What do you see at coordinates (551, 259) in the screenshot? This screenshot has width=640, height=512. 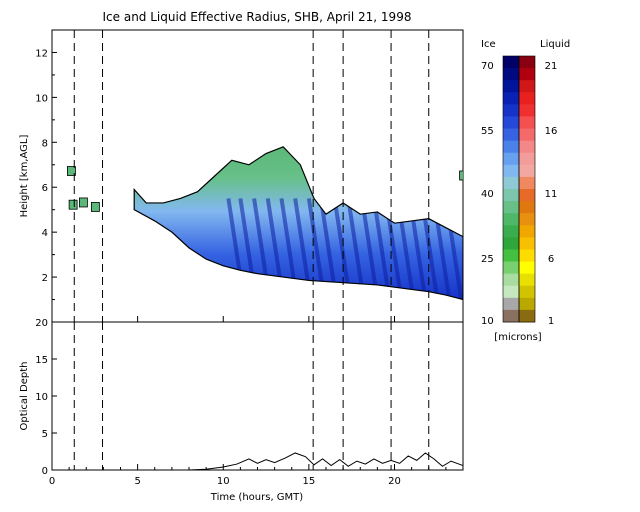 I see `liquid-colorbar-tick: 6` at bounding box center [551, 259].